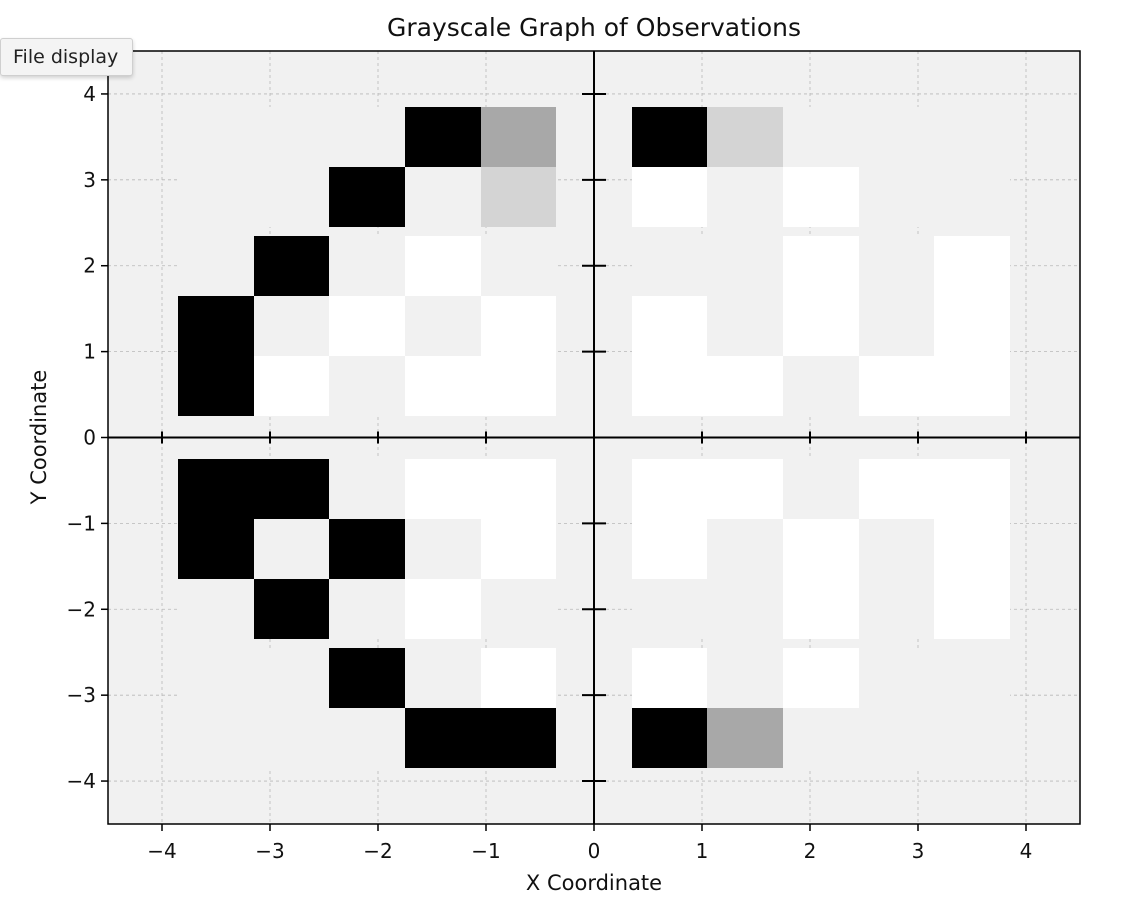  What do you see at coordinates (269, 851) in the screenshot?
I see `x-tick-label: −3` at bounding box center [269, 851].